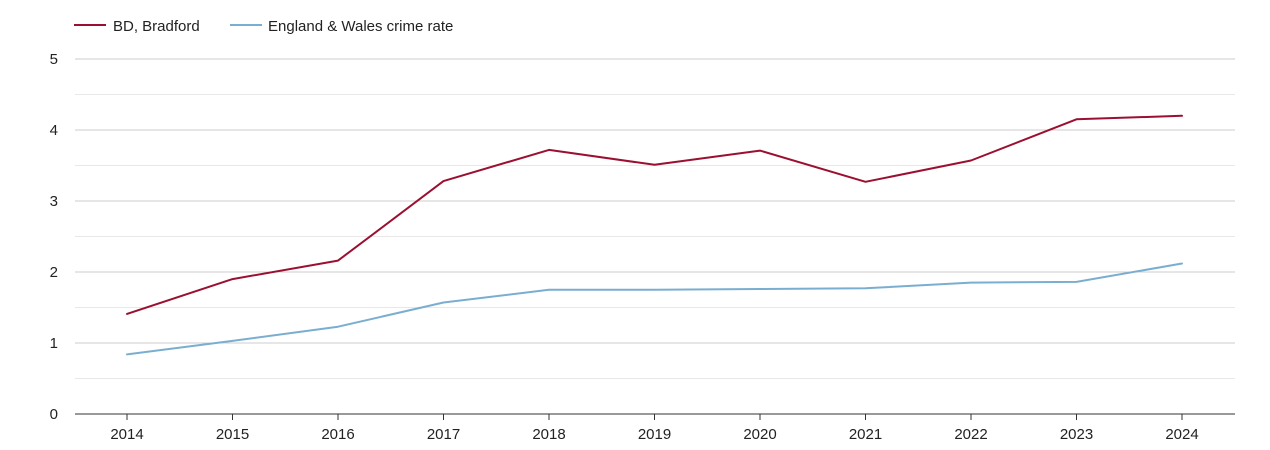  I want to click on x-tick-label: 2014, so click(126, 434).